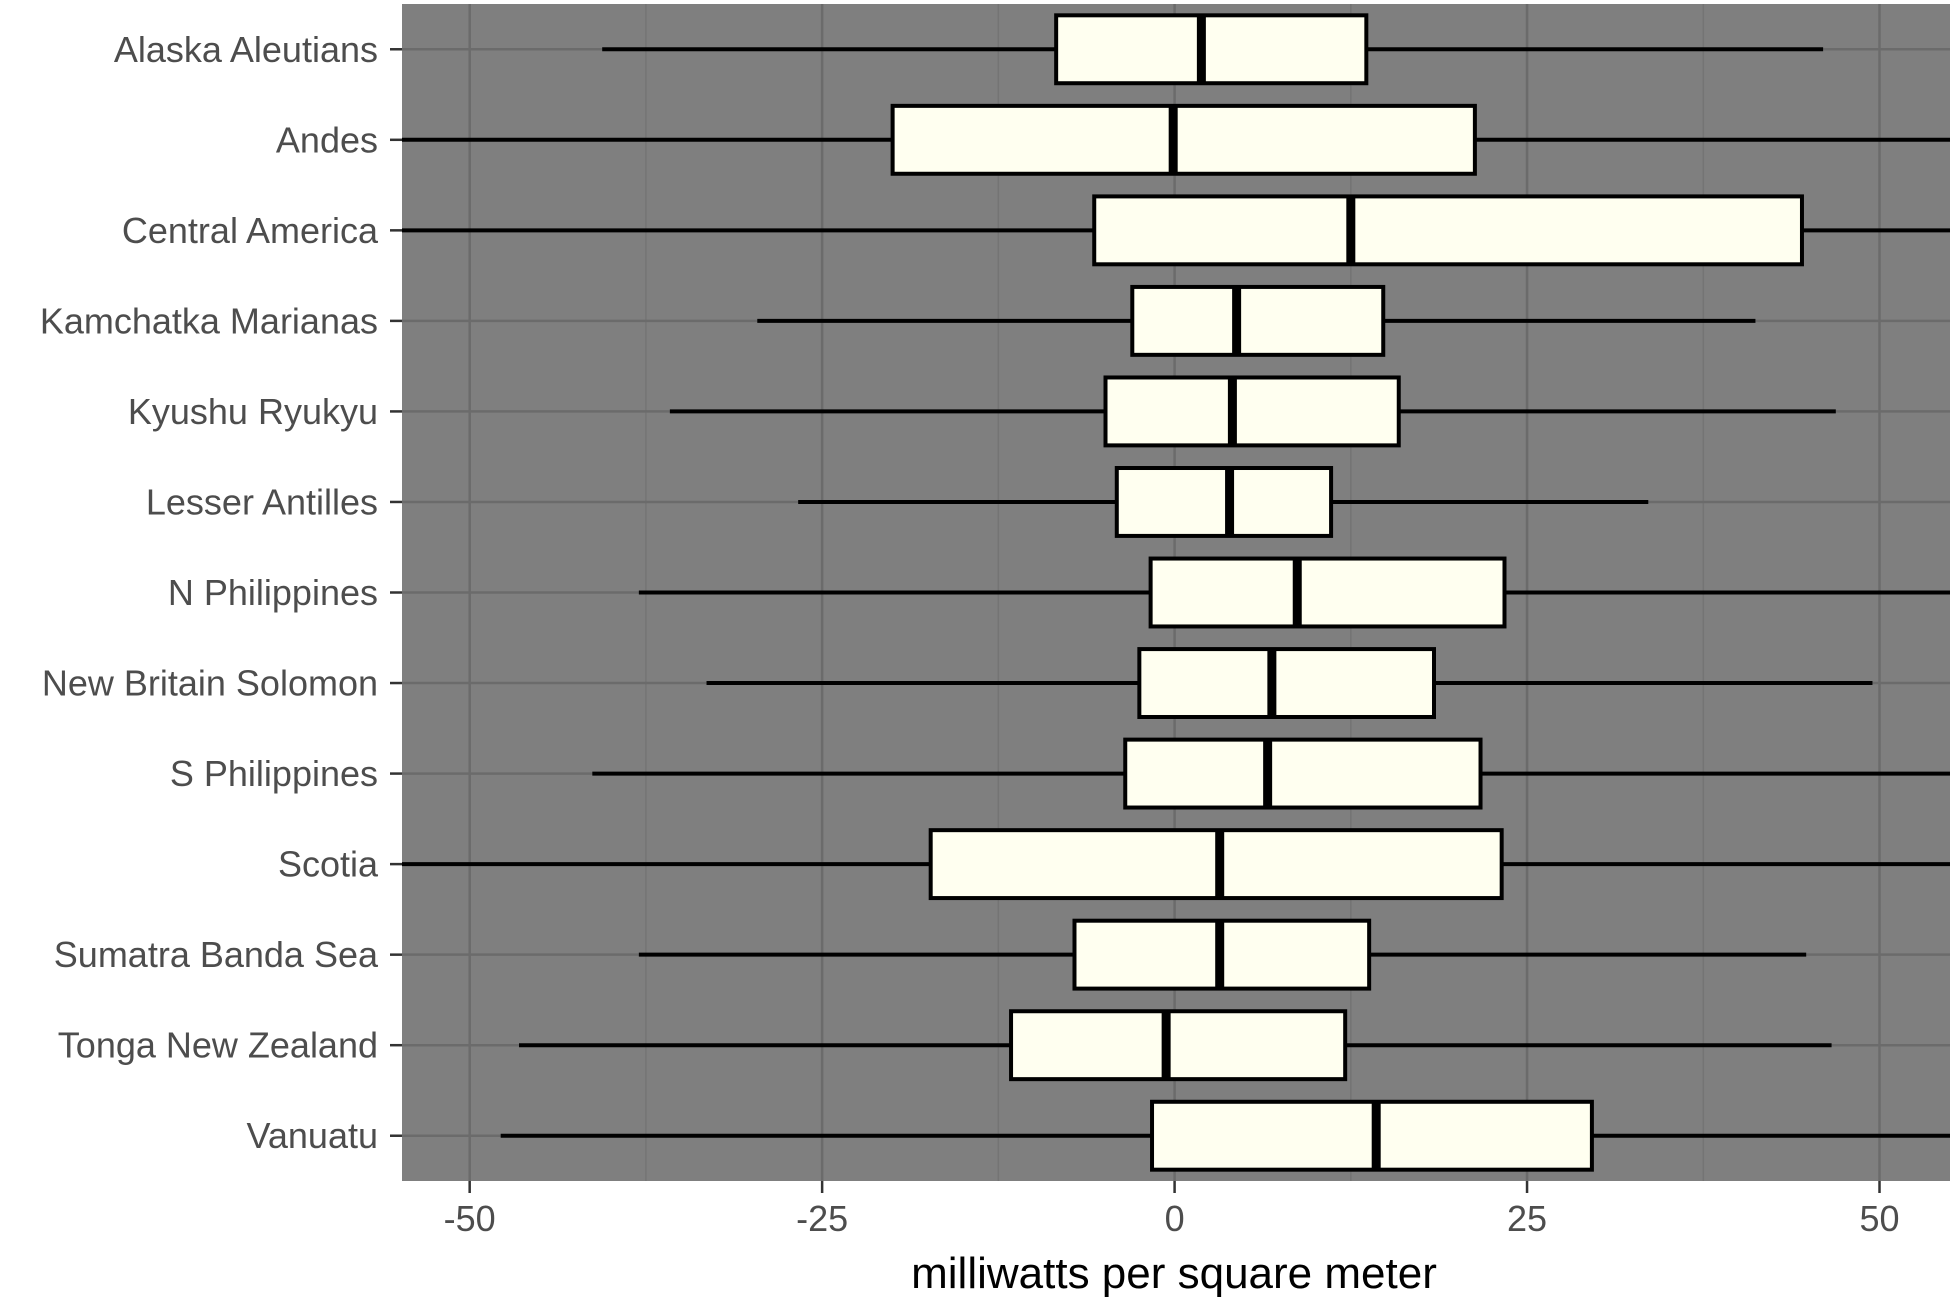 This screenshot has height=1302, width=1950. Describe the element at coordinates (250, 230) in the screenshot. I see `y-tick-label: Central America` at that location.